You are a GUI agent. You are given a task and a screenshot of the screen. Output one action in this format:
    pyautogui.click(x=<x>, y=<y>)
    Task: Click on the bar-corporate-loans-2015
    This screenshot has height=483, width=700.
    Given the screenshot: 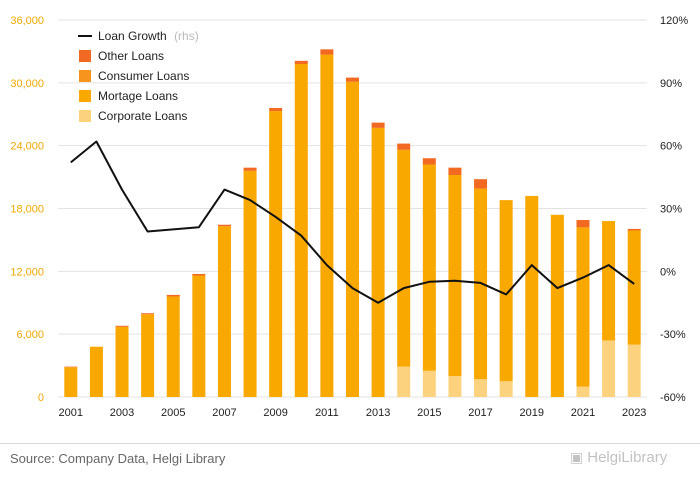 What is the action you would take?
    pyautogui.click(x=429, y=383)
    